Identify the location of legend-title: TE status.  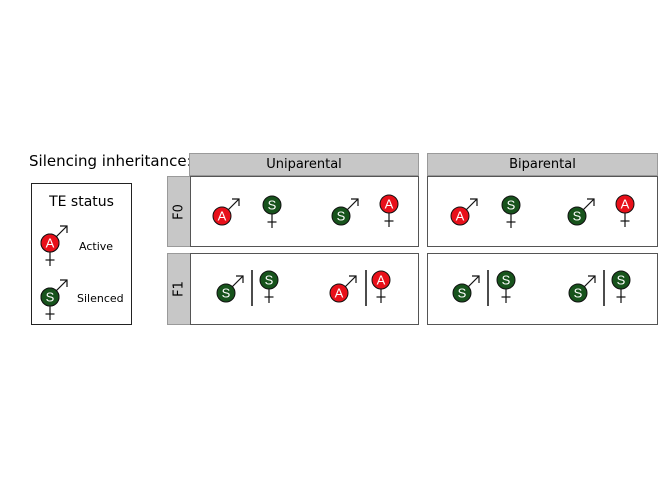
(81, 202).